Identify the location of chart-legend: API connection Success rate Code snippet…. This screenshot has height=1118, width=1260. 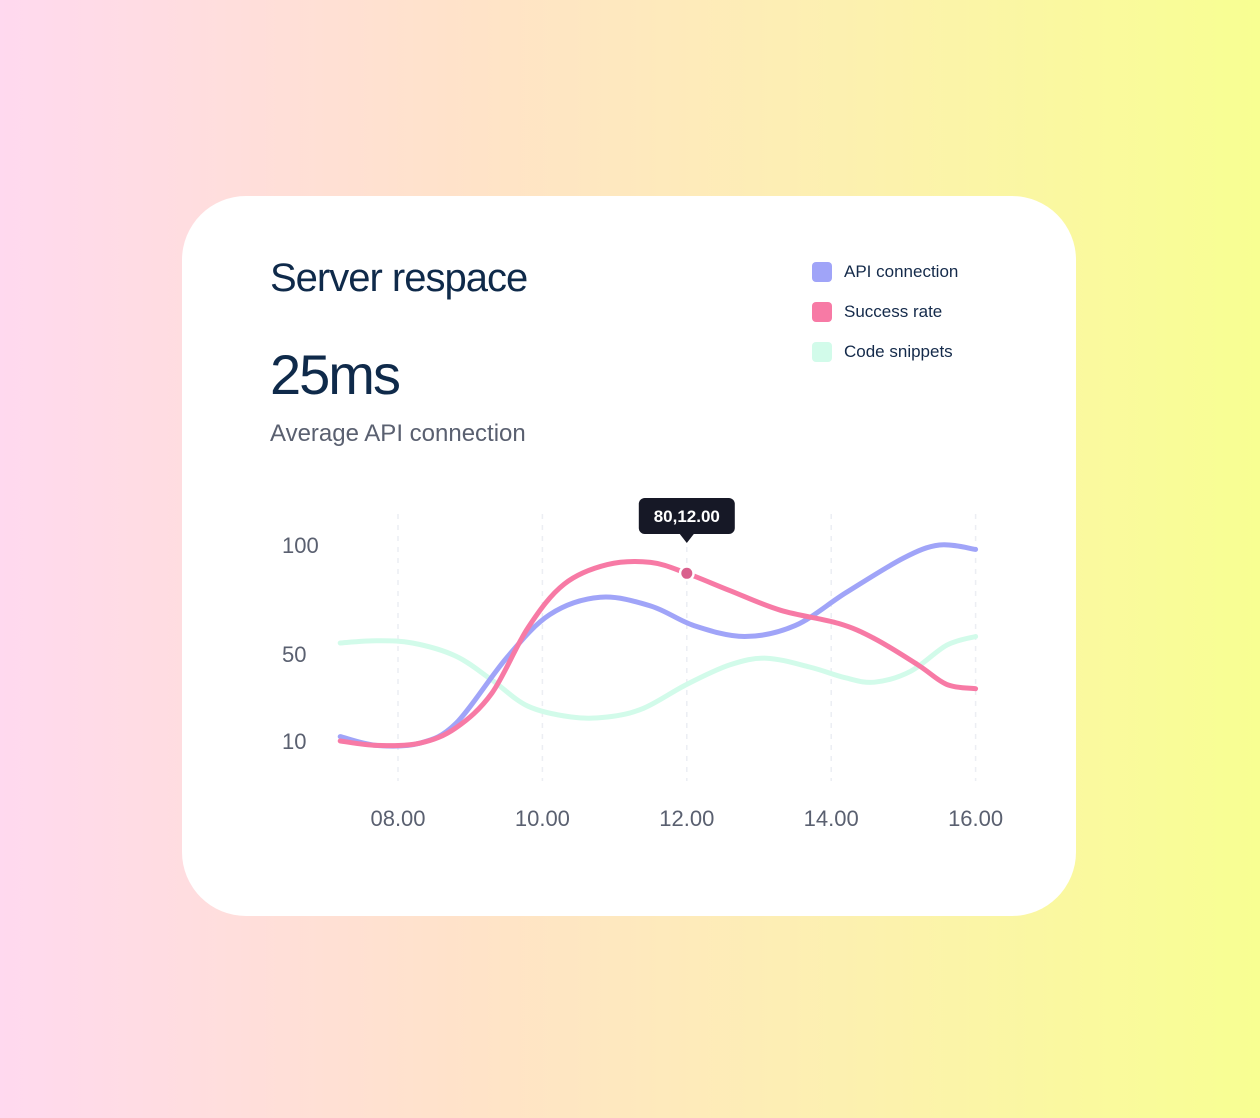
(885, 312).